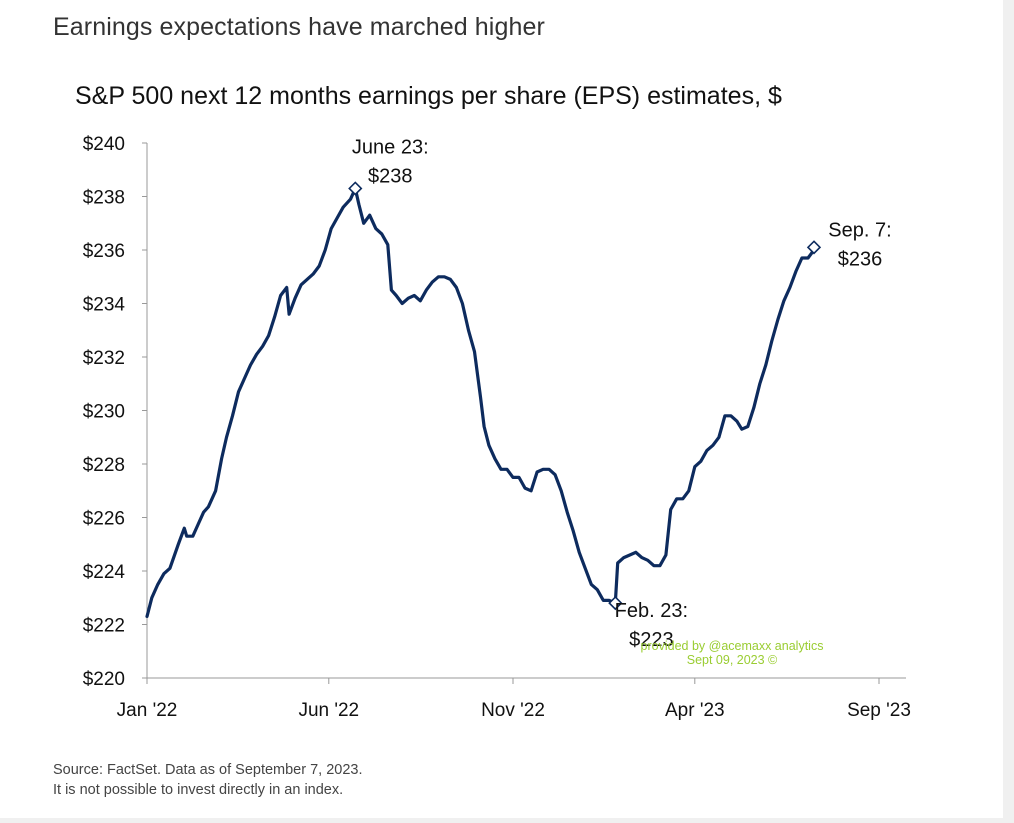 The height and width of the screenshot is (823, 1014). Describe the element at coordinates (147, 710) in the screenshot. I see `x-tick-label: Jan '22` at that location.